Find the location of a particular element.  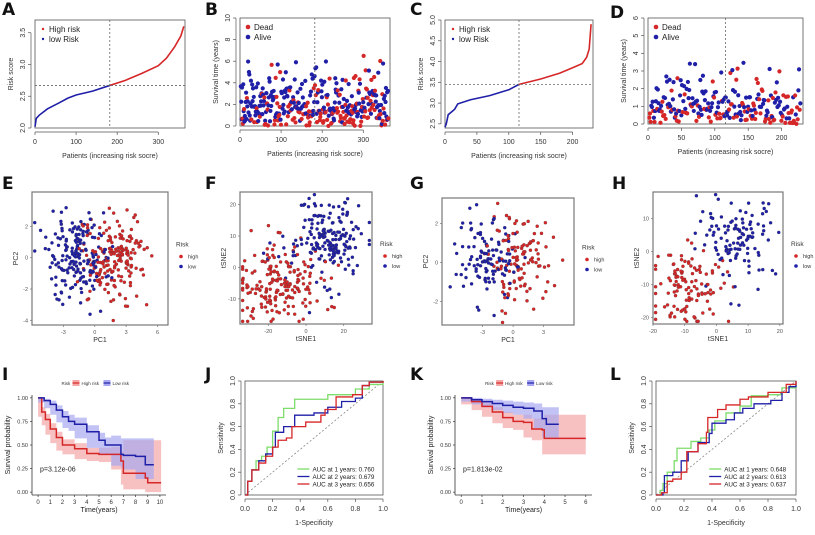

survival-curve-high is located at coordinates (100, 440).